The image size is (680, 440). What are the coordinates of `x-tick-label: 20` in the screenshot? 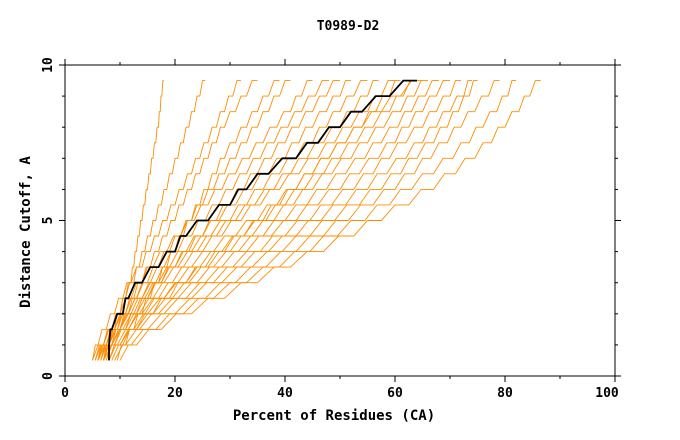 It's located at (175, 393).